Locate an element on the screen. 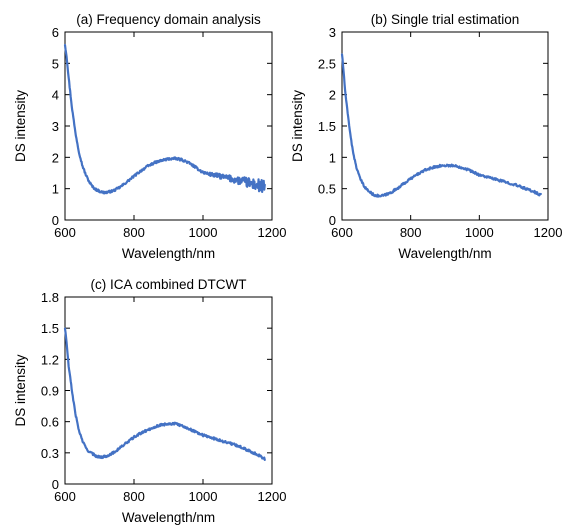  y-tick-label: 1.2 is located at coordinates (50, 359).